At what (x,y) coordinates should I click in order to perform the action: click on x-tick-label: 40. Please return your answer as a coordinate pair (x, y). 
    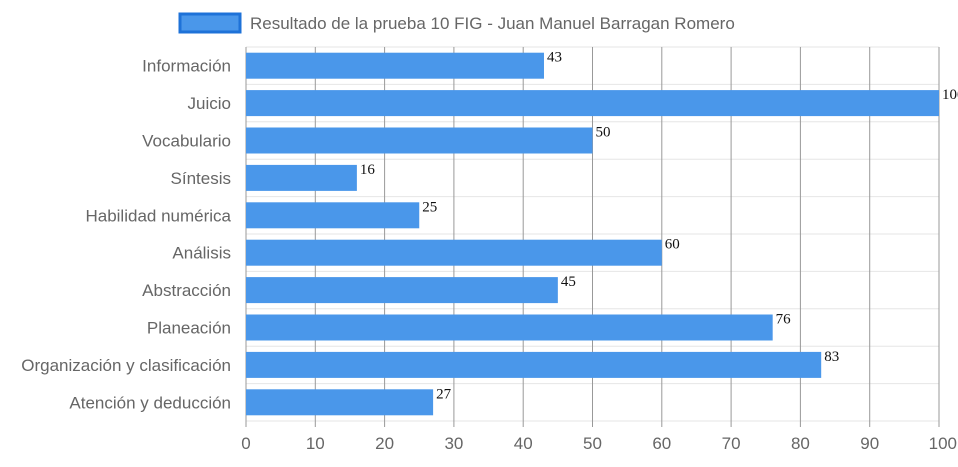
    Looking at the image, I should click on (523, 443).